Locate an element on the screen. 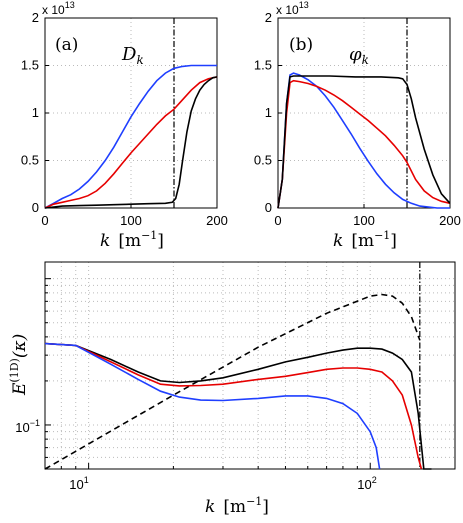 The height and width of the screenshot is (523, 463). multiplier-a: x 1013 is located at coordinates (58, 8).